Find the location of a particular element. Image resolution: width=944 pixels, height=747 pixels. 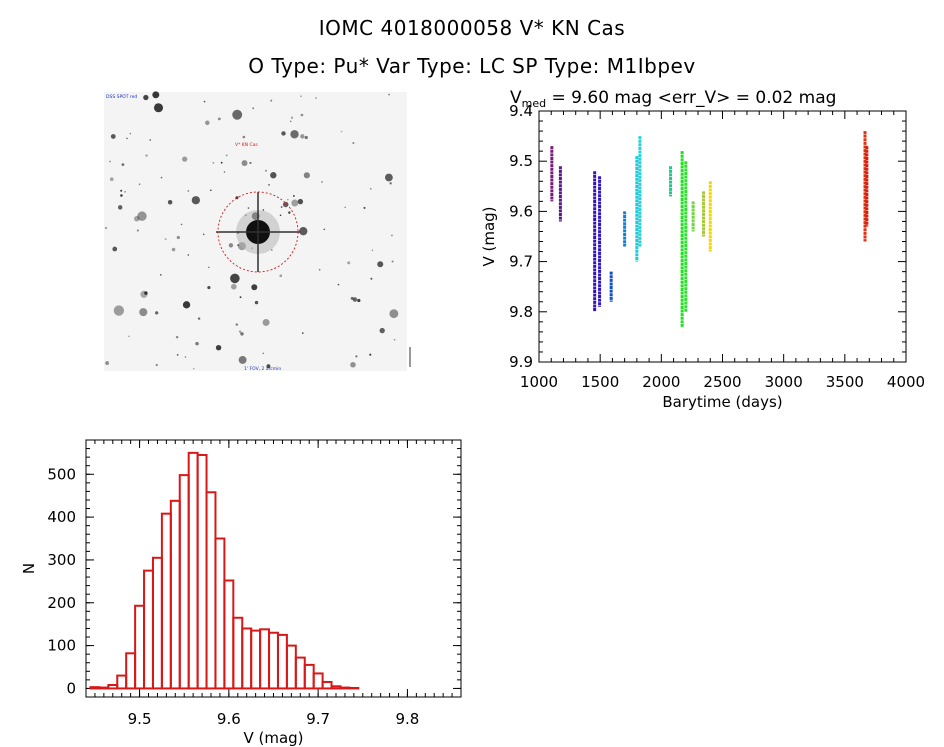

x-tick-label: 4000 is located at coordinates (906, 382).